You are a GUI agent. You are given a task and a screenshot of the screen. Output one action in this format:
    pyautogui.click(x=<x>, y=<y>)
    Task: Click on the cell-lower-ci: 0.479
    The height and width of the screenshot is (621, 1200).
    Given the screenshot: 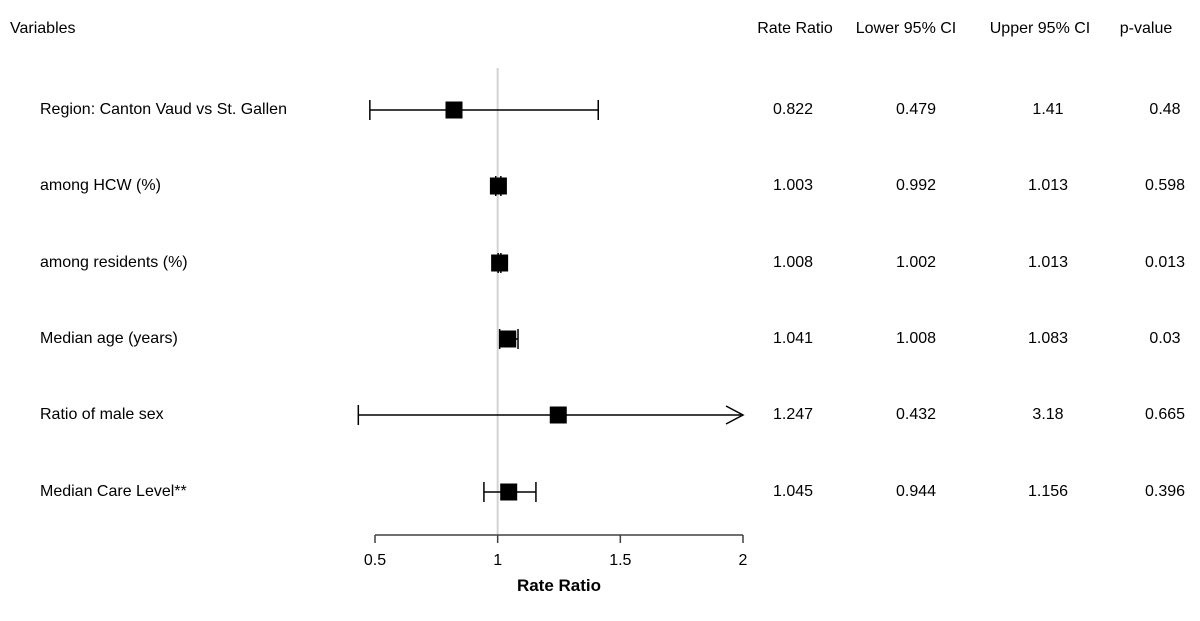 What is the action you would take?
    pyautogui.click(x=916, y=109)
    